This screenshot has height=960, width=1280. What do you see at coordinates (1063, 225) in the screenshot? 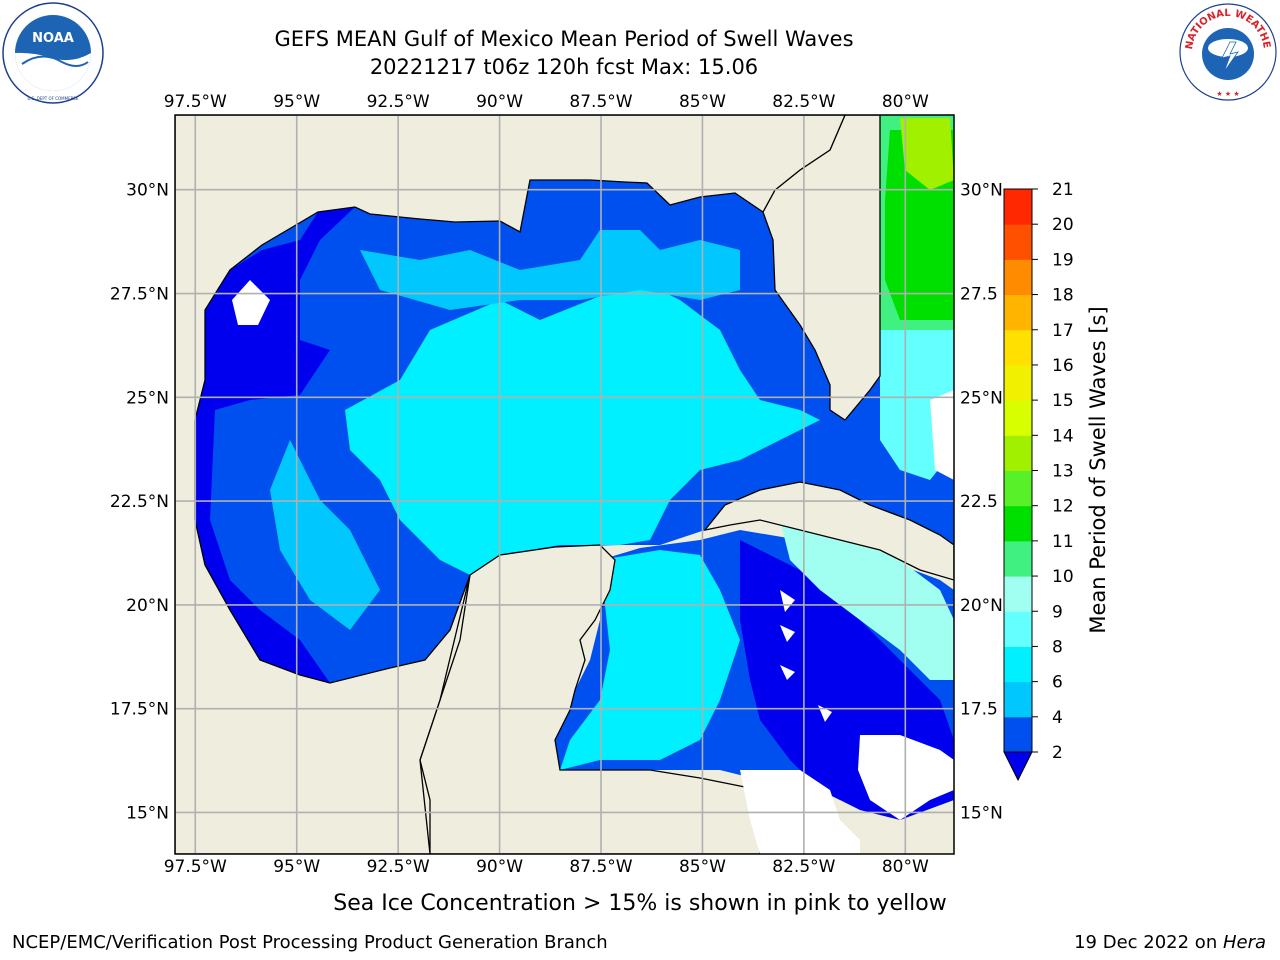
I see `colorbar-tick-label: 20` at bounding box center [1063, 225].